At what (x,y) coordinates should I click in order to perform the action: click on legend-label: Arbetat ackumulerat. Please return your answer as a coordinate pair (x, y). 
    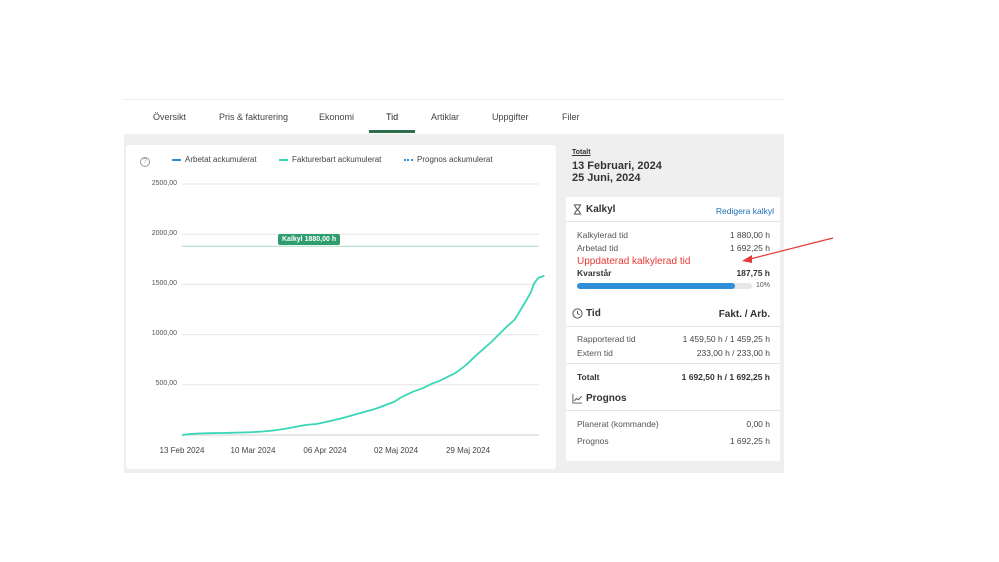
    Looking at the image, I should click on (221, 159).